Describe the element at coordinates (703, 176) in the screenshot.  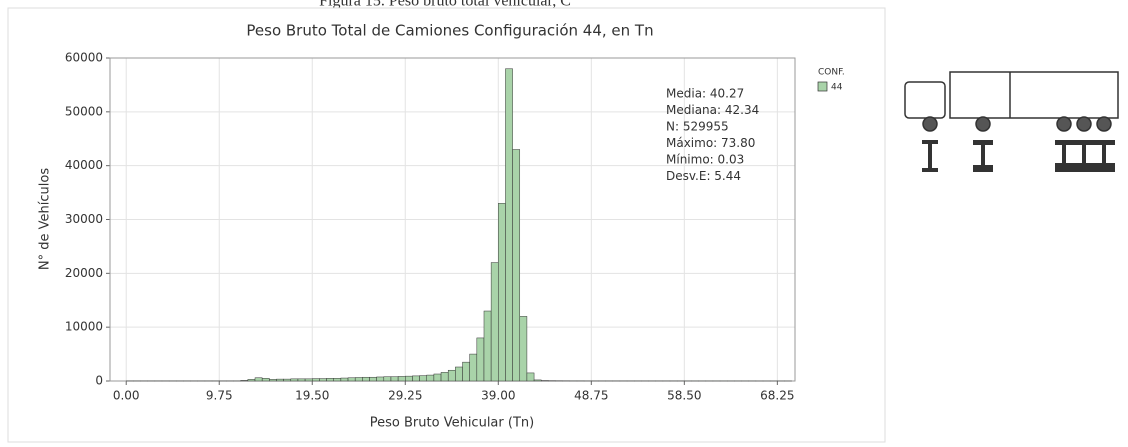
I see `stat-line: Desv.E: 5.44` at that location.